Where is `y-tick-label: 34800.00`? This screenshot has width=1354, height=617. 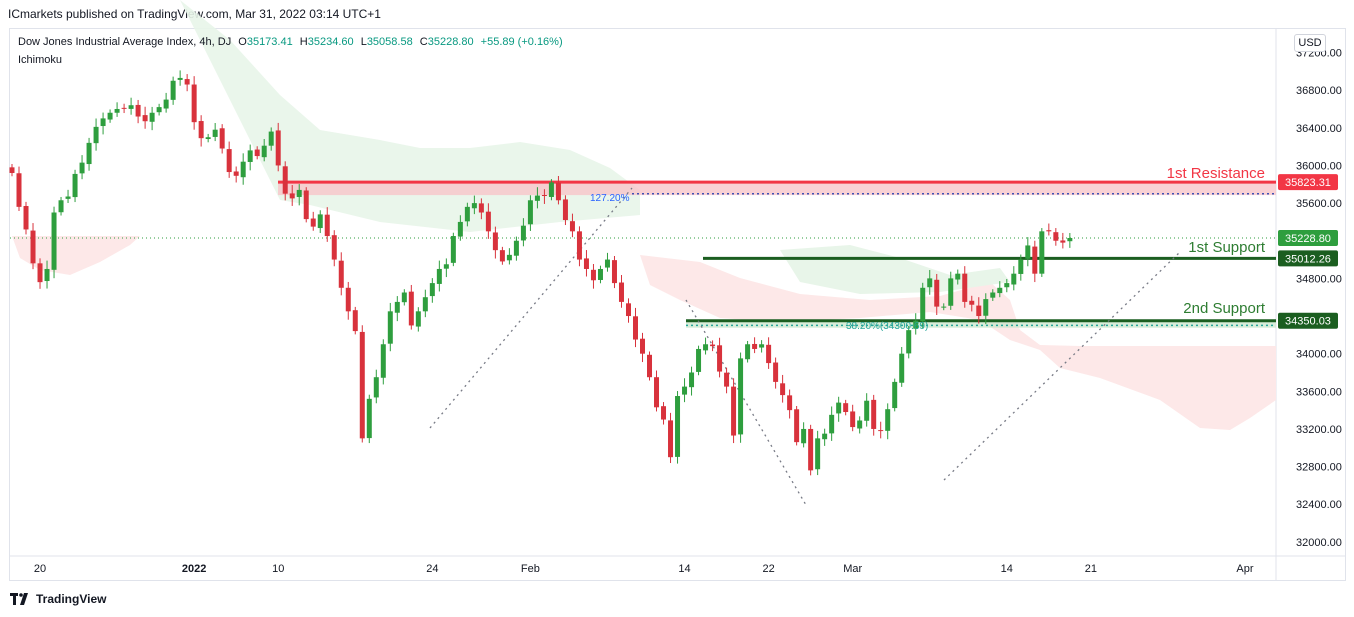
y-tick-label: 34800.00 is located at coordinates (1319, 279).